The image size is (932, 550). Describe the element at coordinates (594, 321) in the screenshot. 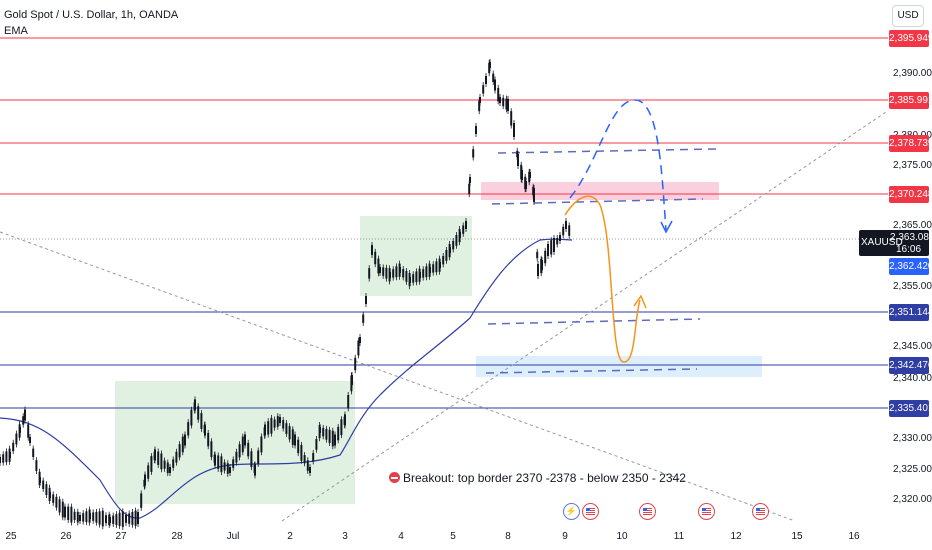

I see `channel-dash-low` at that location.